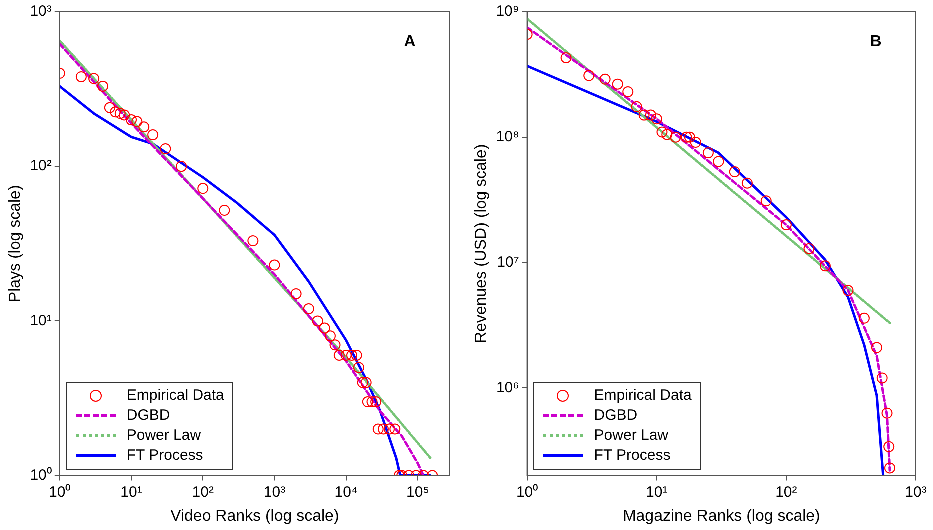  Describe the element at coordinates (721, 516) in the screenshot. I see `x-axis-title: Magazine Ranks (log scale)` at that location.